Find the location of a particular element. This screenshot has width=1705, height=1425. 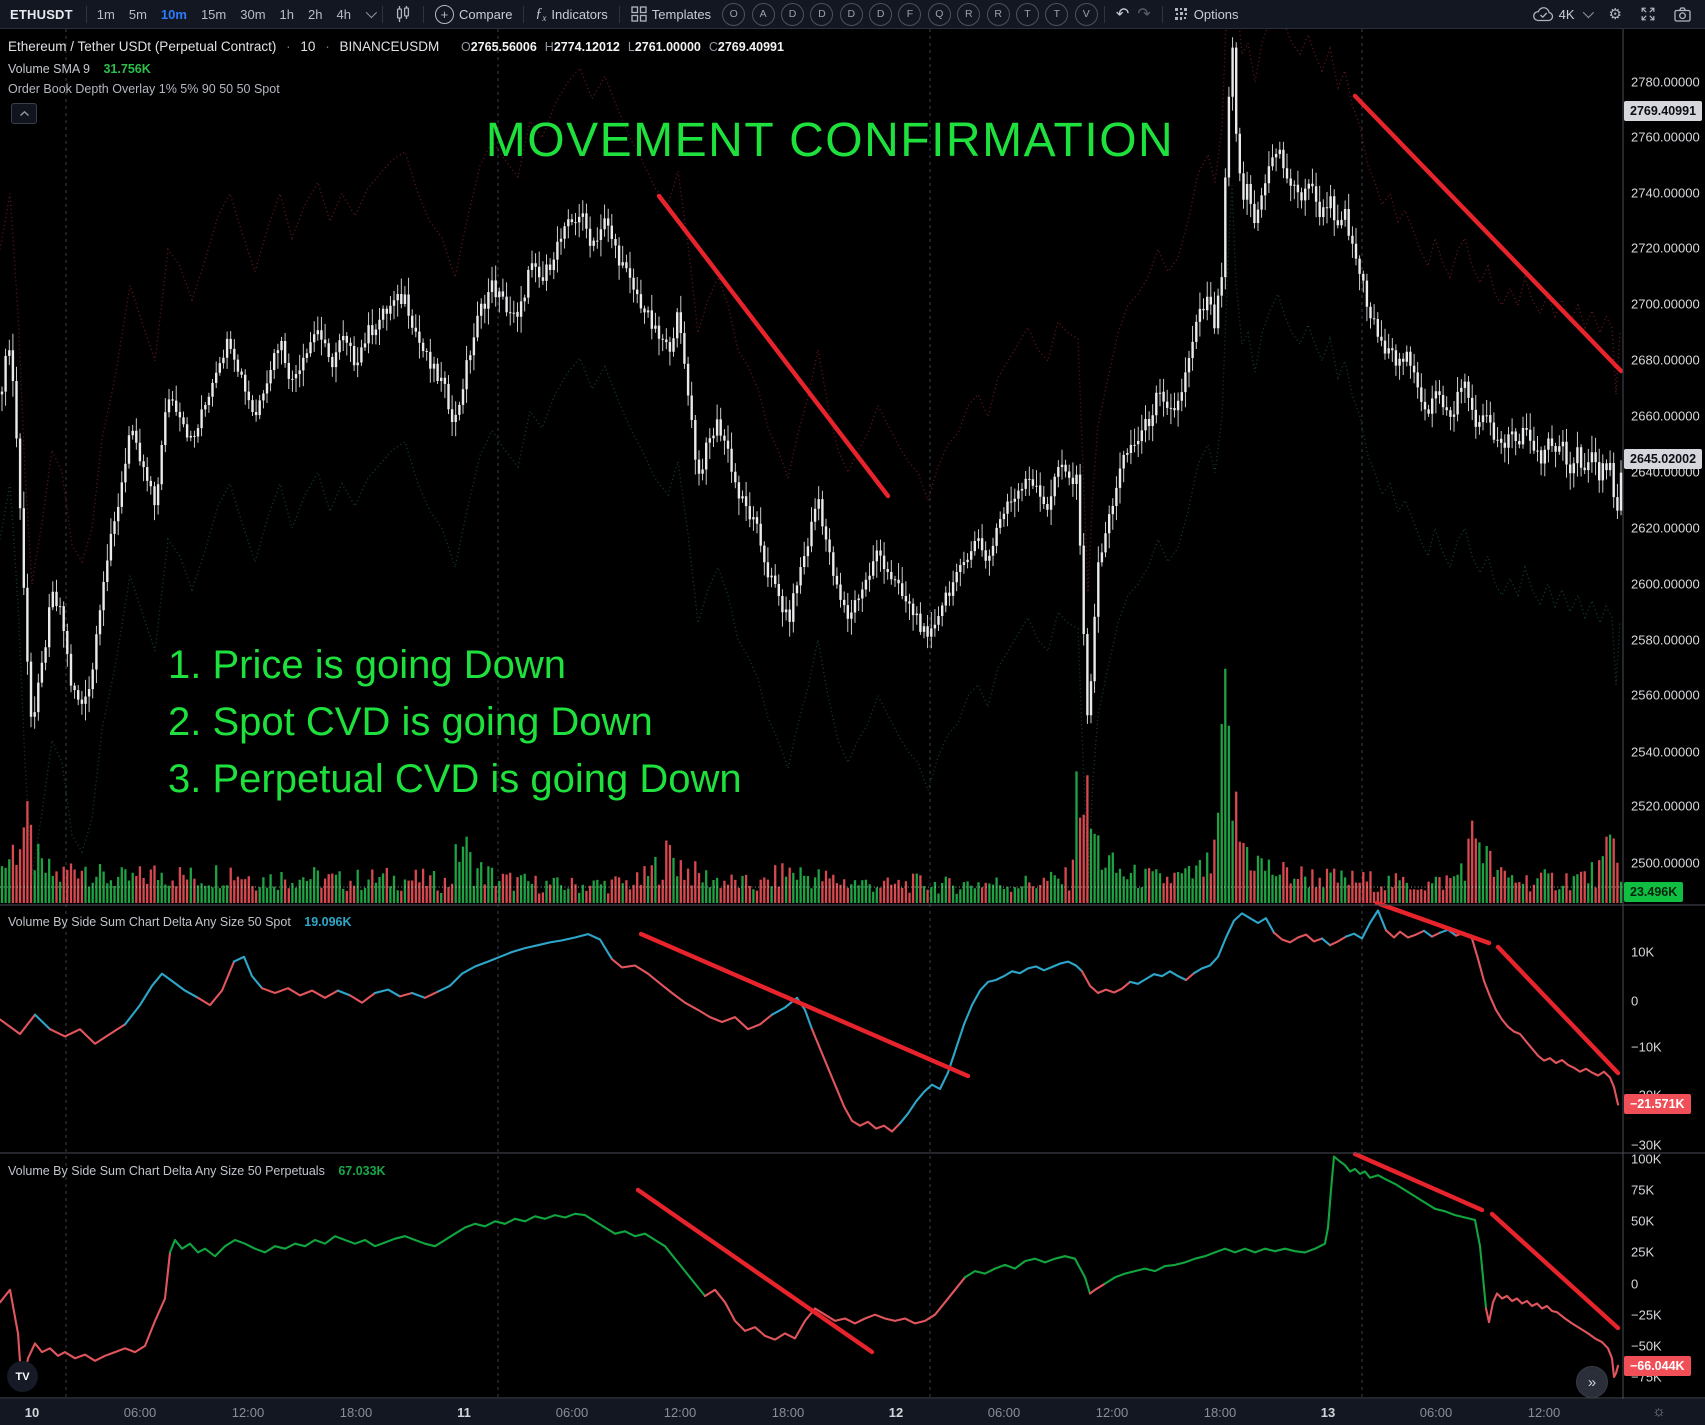

annotation-item-2: 2. Spot CVD is going Down is located at coordinates (410, 722).